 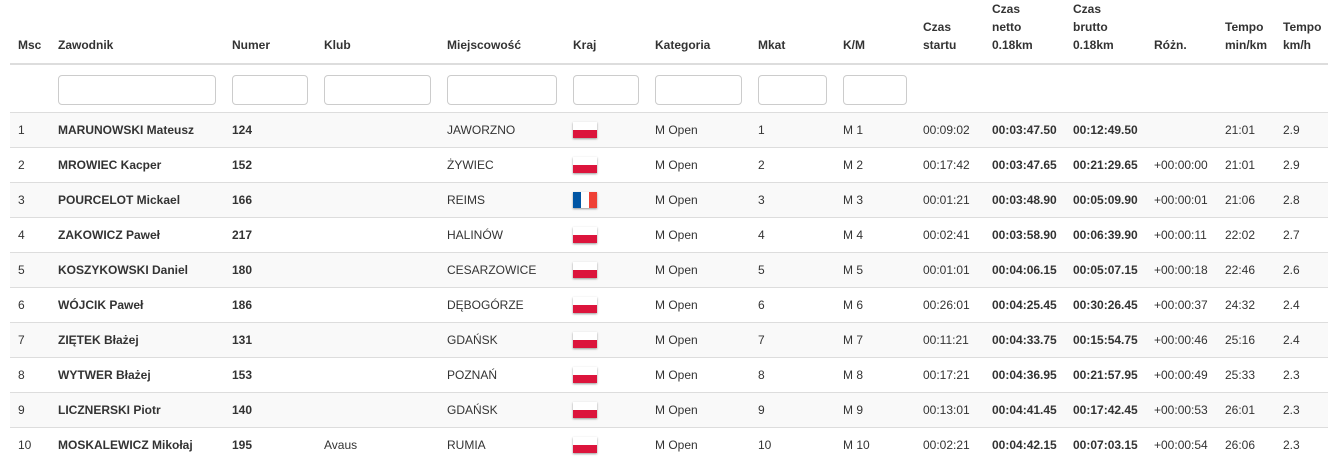 I want to click on cell-start: 00:01:01, so click(x=949, y=270).